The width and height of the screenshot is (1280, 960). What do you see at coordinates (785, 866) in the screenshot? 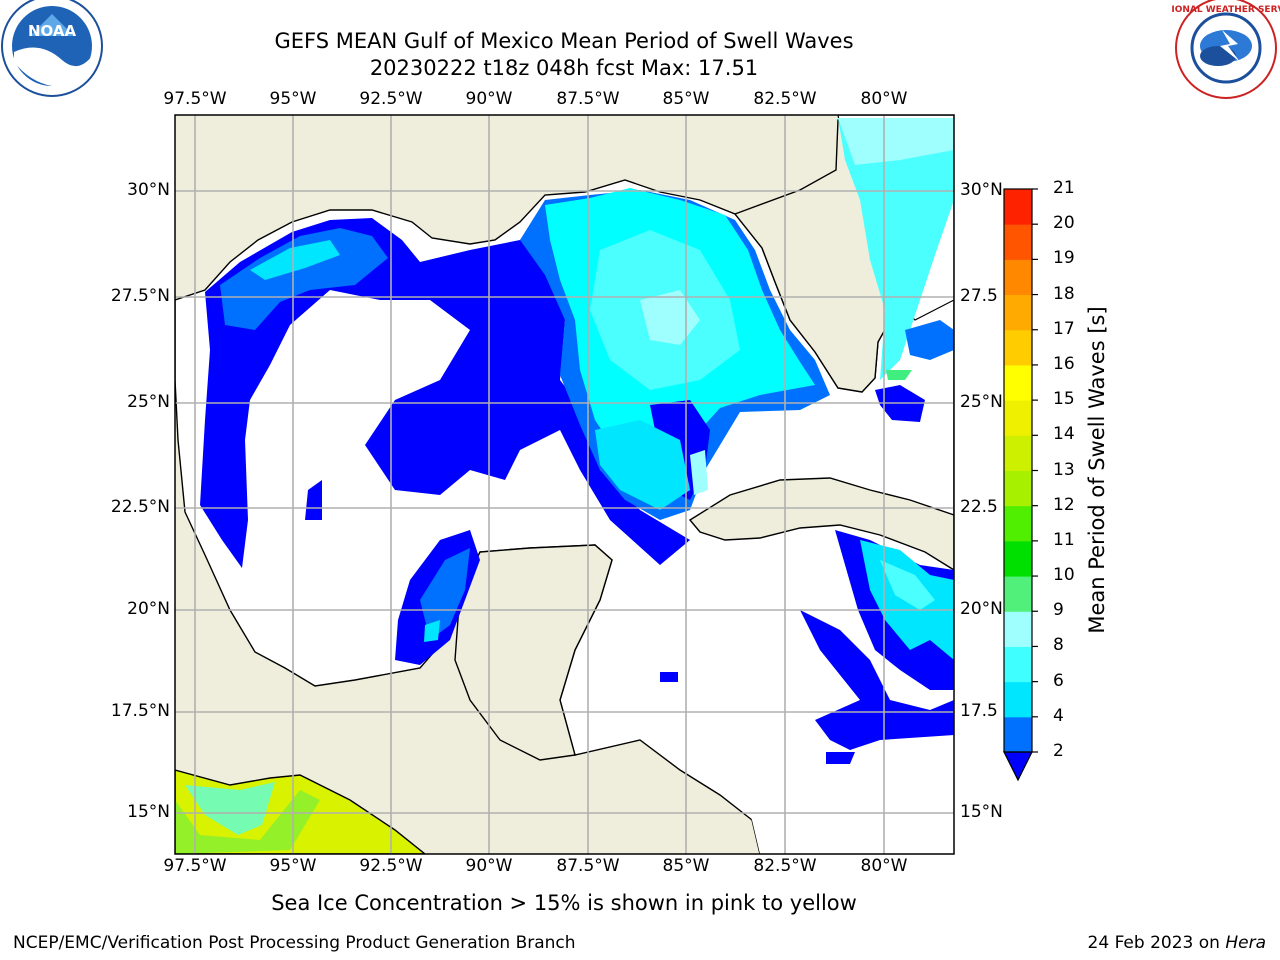
I see `lon-label-bottom: 82.5°W` at bounding box center [785, 866].